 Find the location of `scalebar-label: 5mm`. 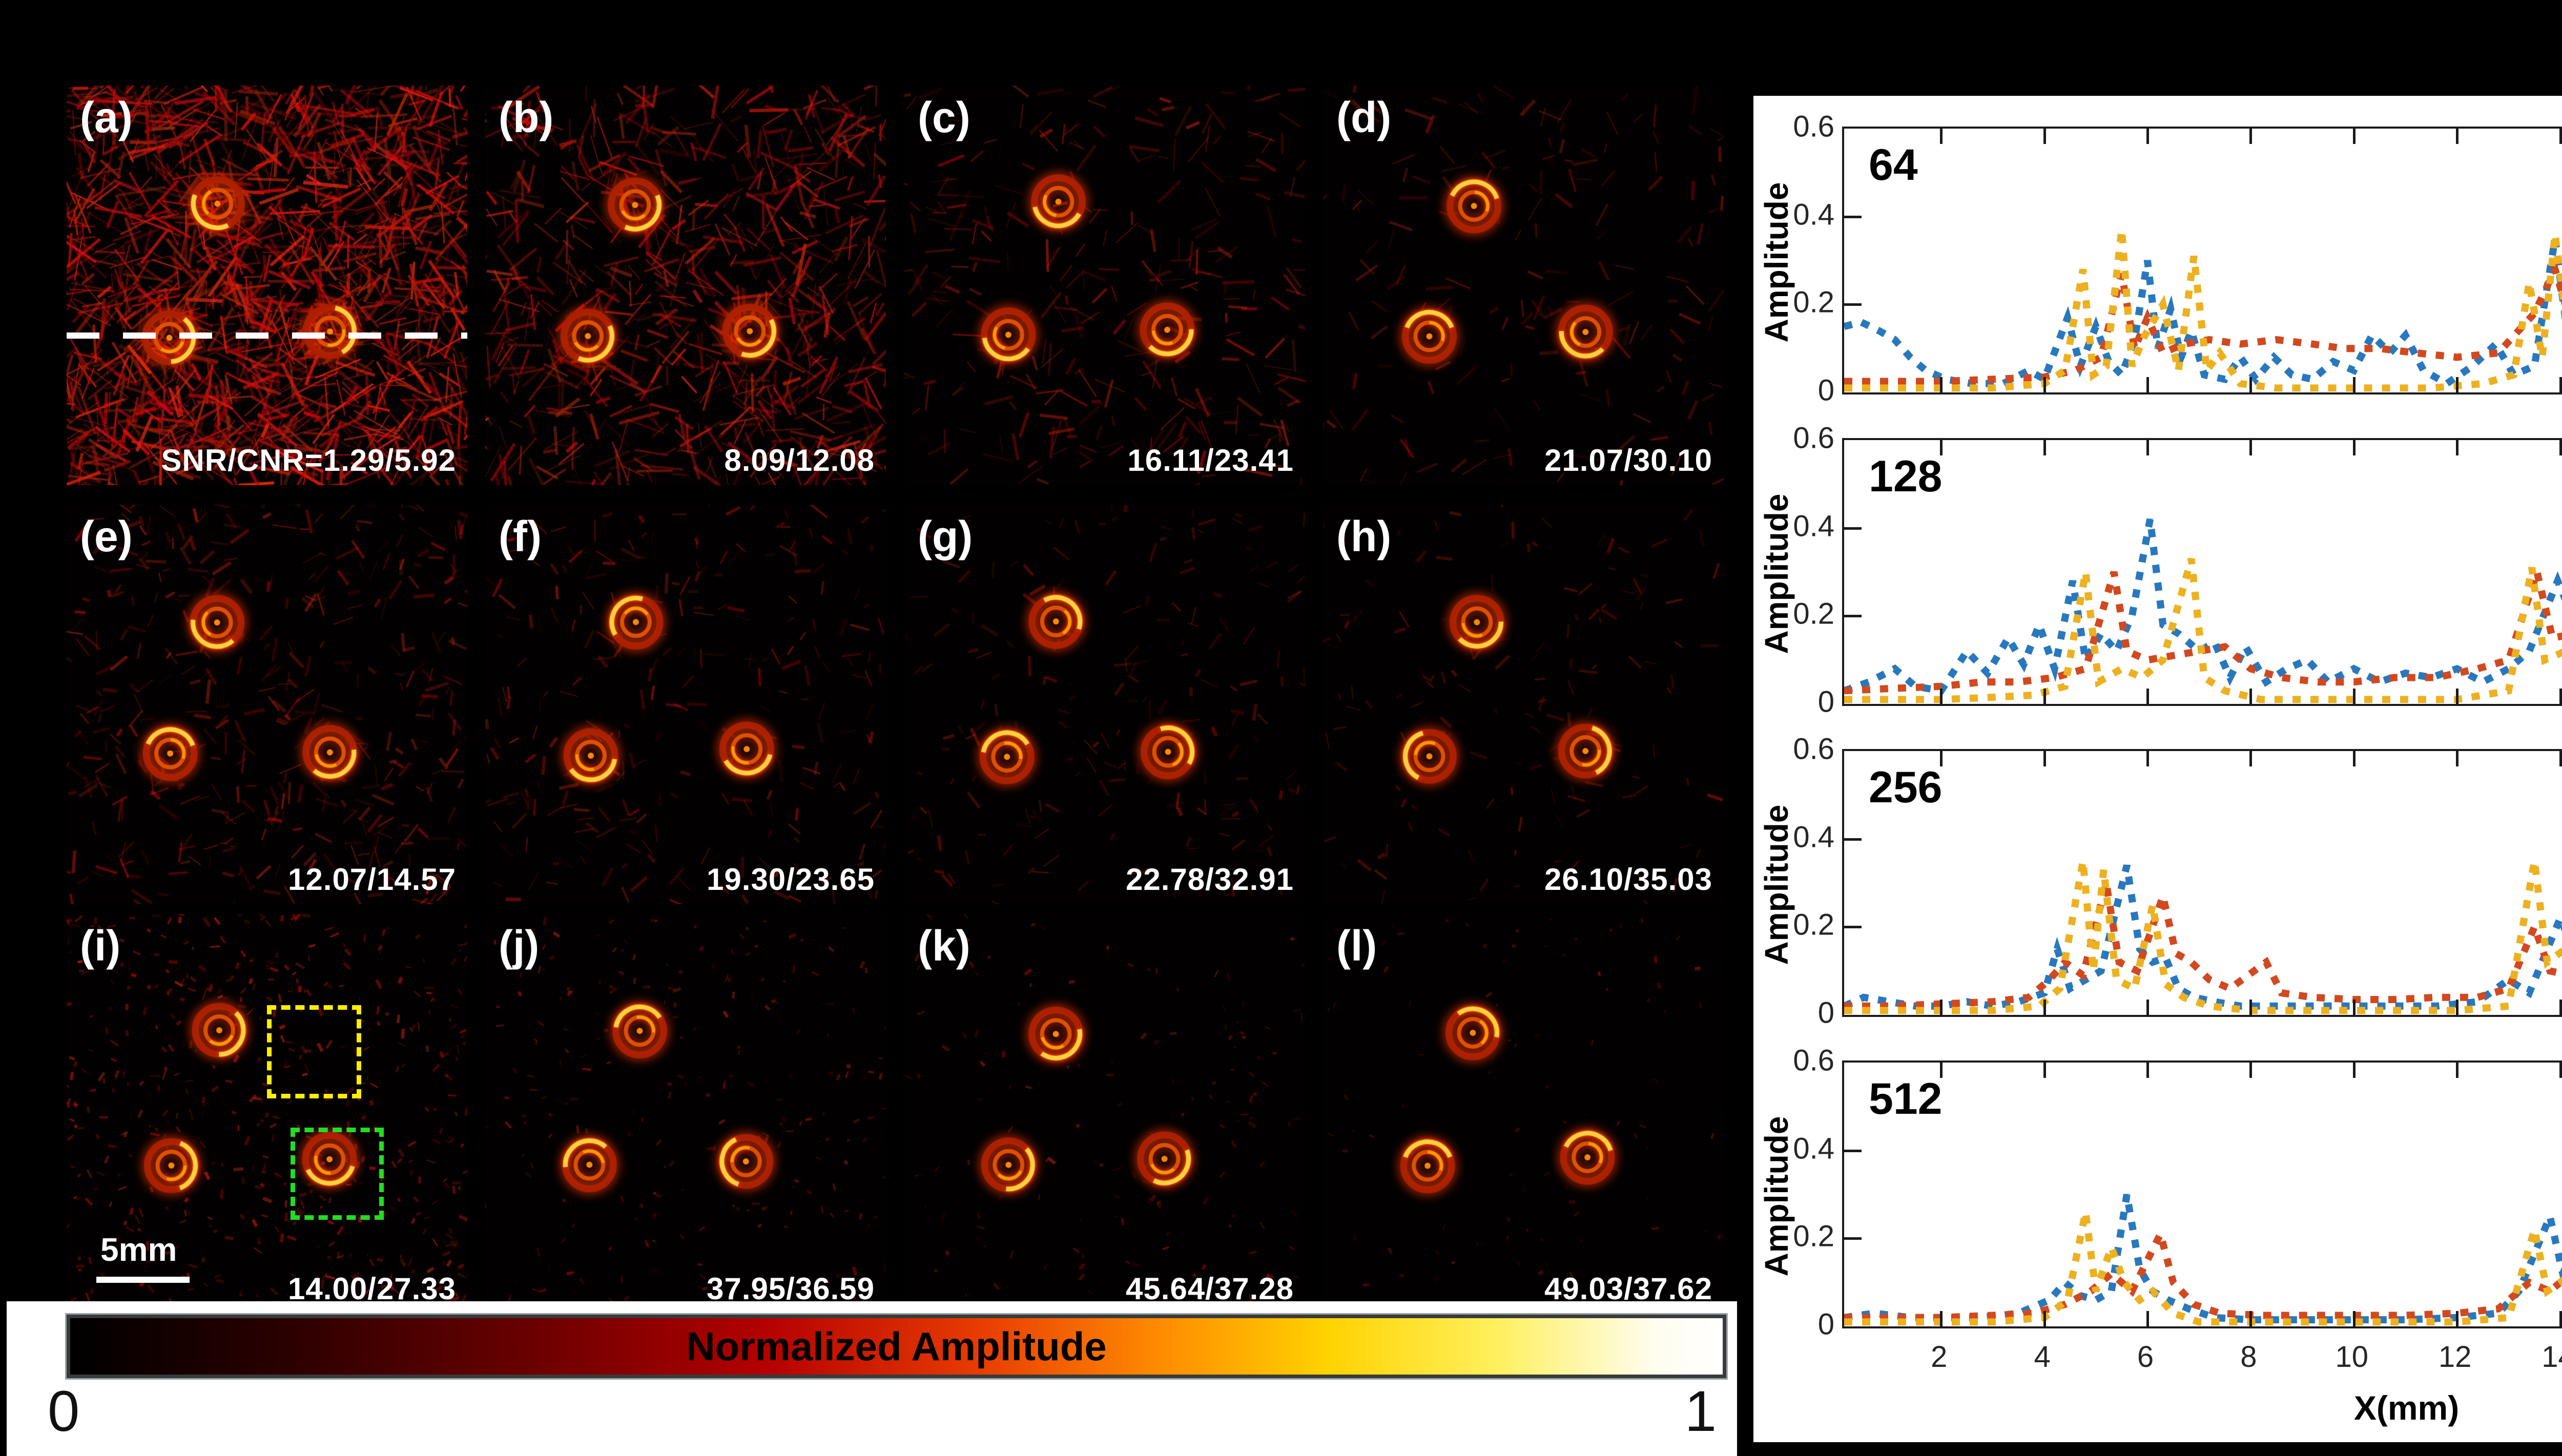

scalebar-label: 5mm is located at coordinates (138, 1250).